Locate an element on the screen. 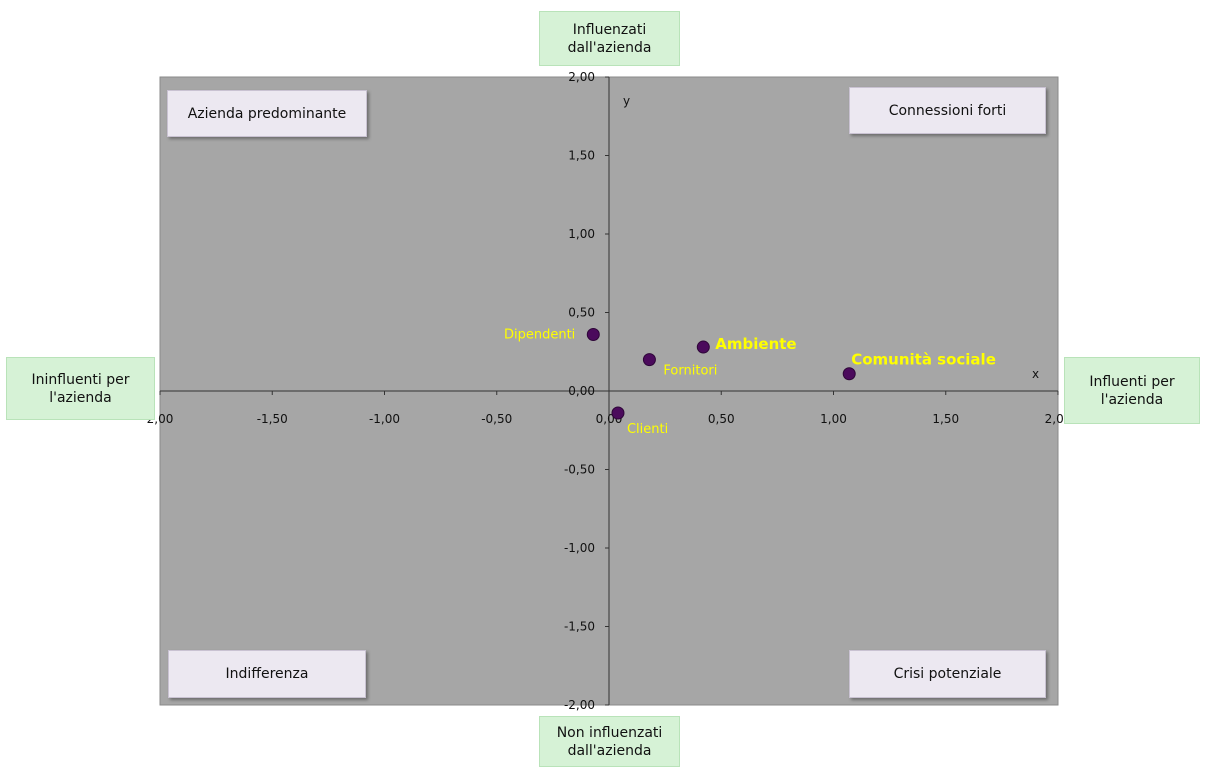 The image size is (1207, 767). left-axis-label-line-1: Ininfluenti per is located at coordinates (80, 379).